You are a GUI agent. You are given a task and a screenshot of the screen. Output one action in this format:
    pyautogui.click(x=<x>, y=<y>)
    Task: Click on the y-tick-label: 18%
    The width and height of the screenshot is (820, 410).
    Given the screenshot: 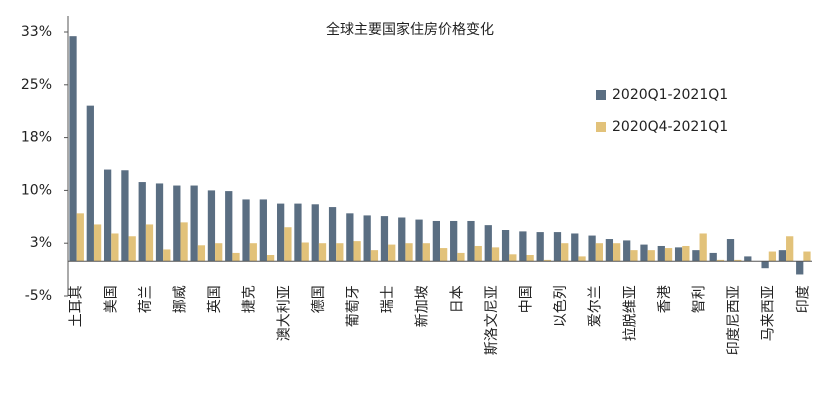 What is the action you would take?
    pyautogui.click(x=36, y=138)
    